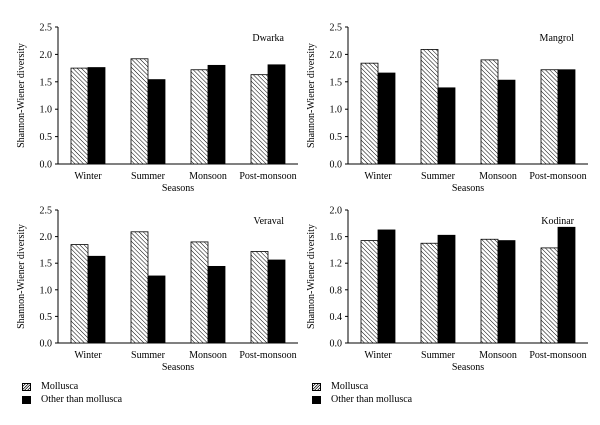  I want to click on panel-title: Mangrol, so click(557, 38).